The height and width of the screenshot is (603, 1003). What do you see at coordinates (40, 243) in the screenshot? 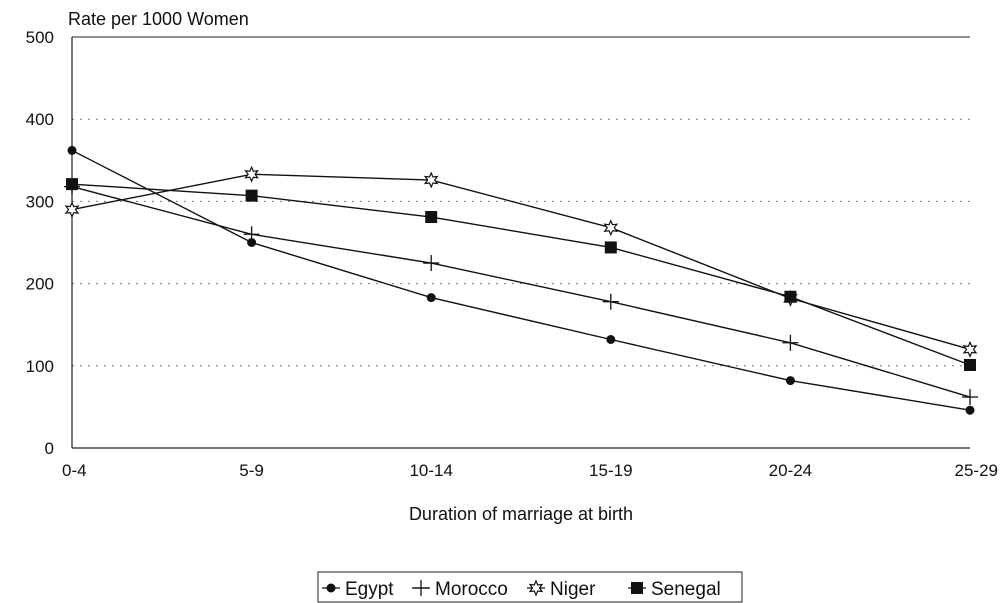
I see `y-tick-labels: 0 100 200 300 400 500` at bounding box center [40, 243].